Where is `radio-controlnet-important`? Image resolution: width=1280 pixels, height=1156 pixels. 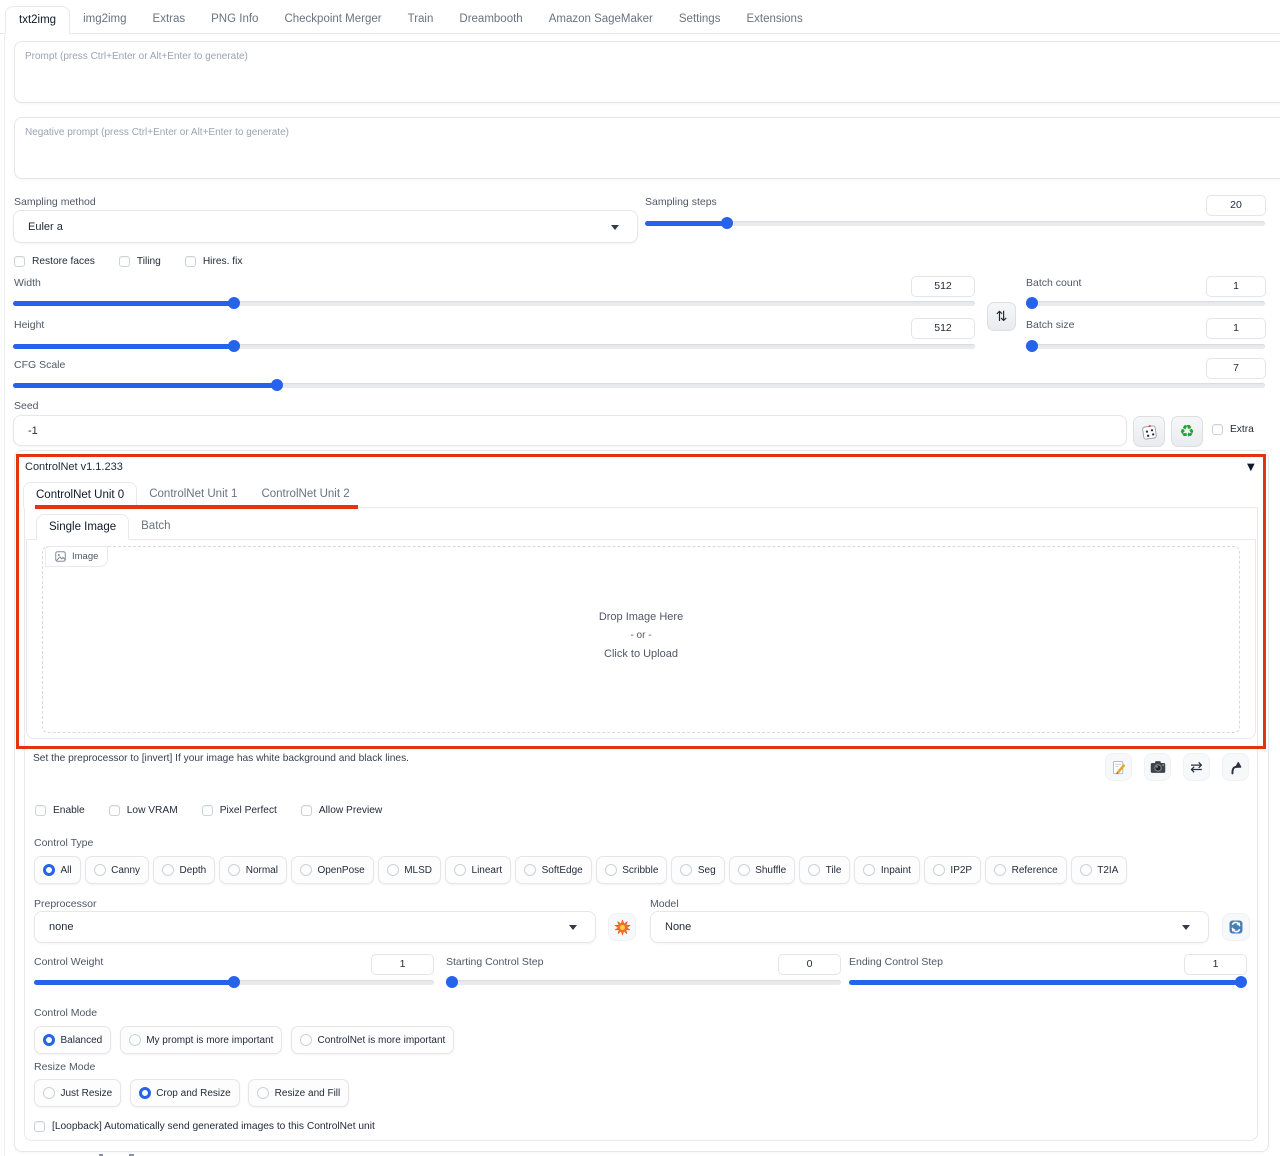
radio-controlnet-important is located at coordinates (305, 1040).